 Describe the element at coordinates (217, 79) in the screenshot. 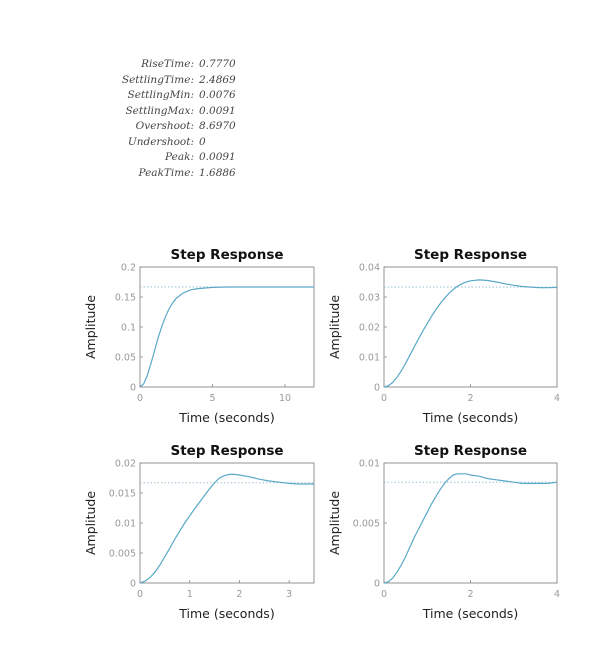

I see `stepinfo-value: 2.4869` at that location.